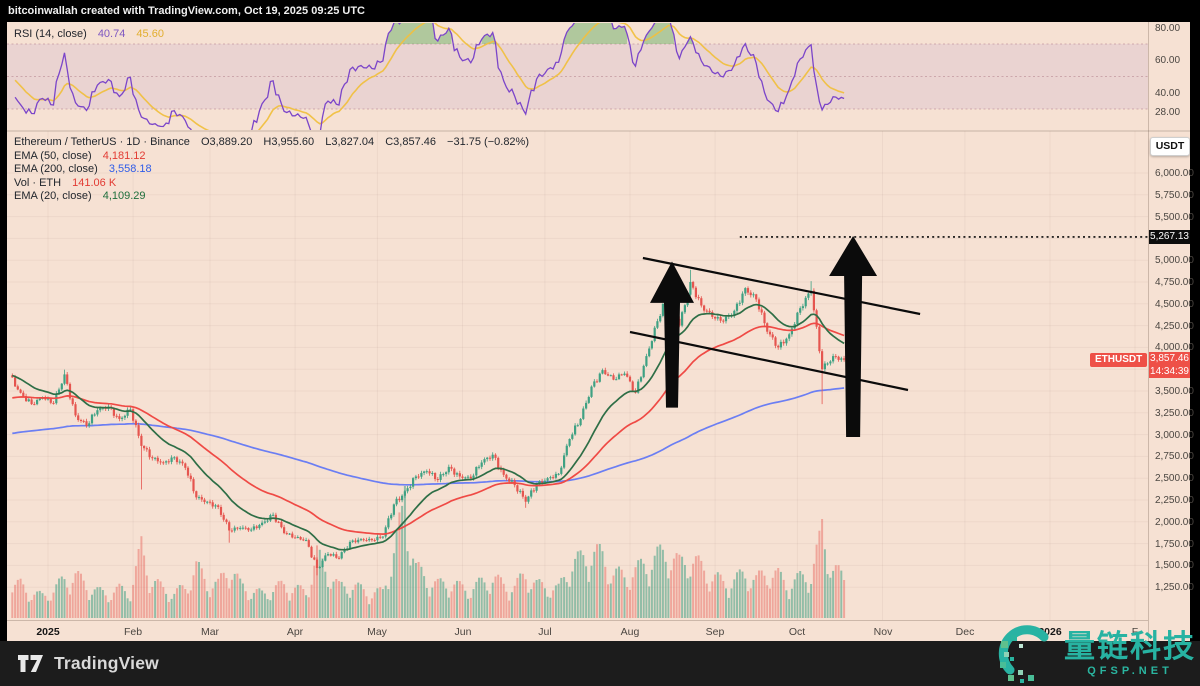 Image resolution: width=1200 pixels, height=686 pixels. I want to click on rsi-axis-label: 60.00, so click(1168, 60).